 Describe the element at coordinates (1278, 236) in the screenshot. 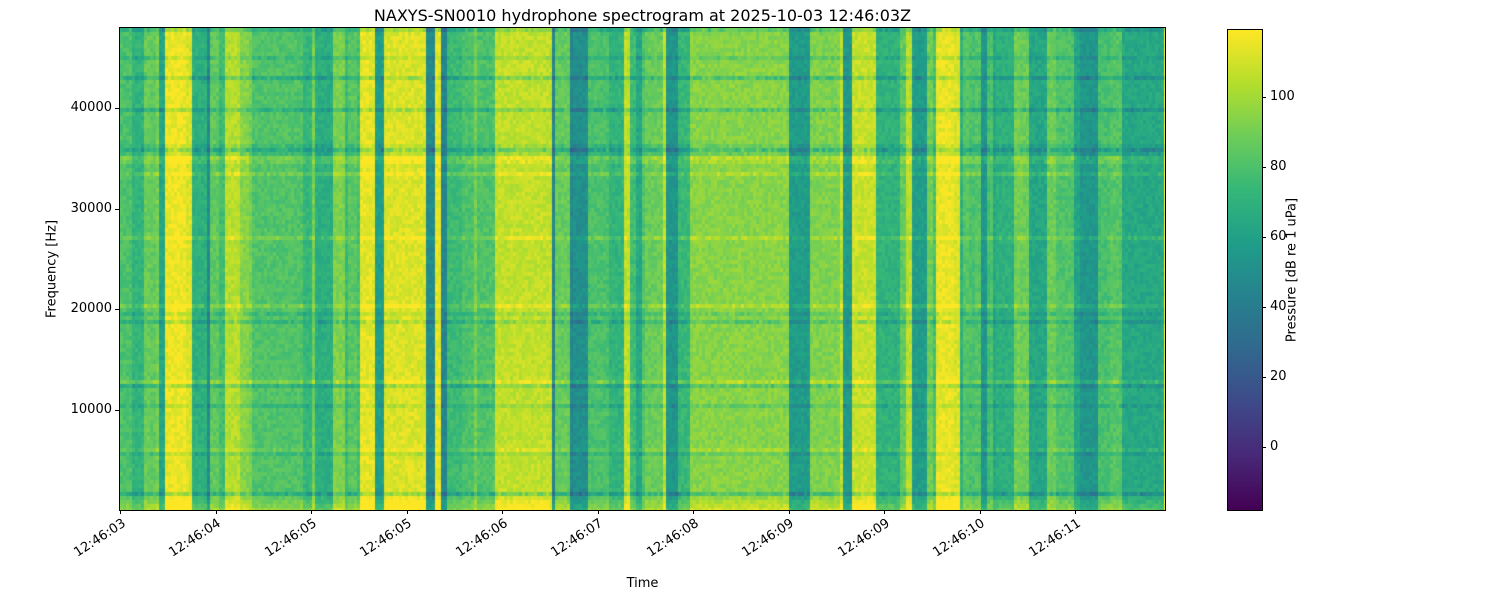

I see `colorbar-tick-label: 60` at that location.